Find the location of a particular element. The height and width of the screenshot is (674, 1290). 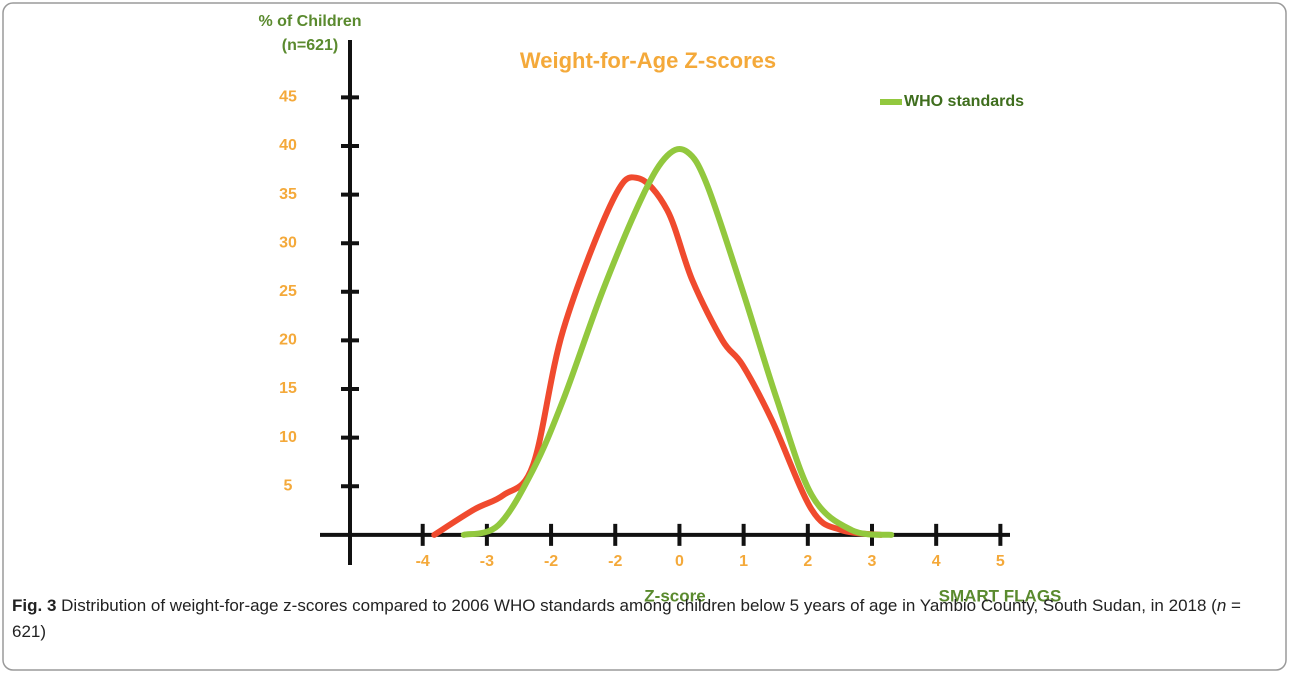

legend-label: WHO standards is located at coordinates (964, 101).